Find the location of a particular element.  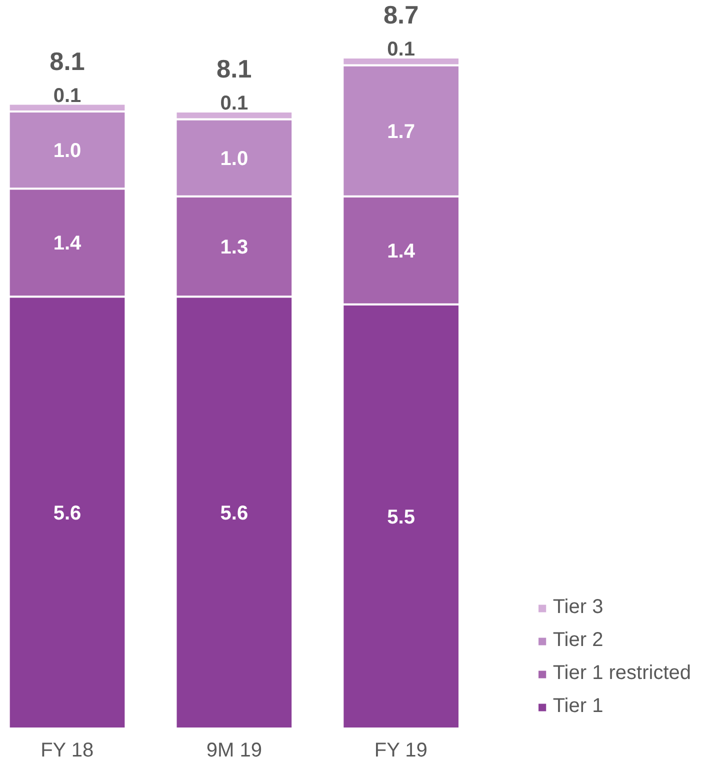

data-label: 5.5 is located at coordinates (401, 517).